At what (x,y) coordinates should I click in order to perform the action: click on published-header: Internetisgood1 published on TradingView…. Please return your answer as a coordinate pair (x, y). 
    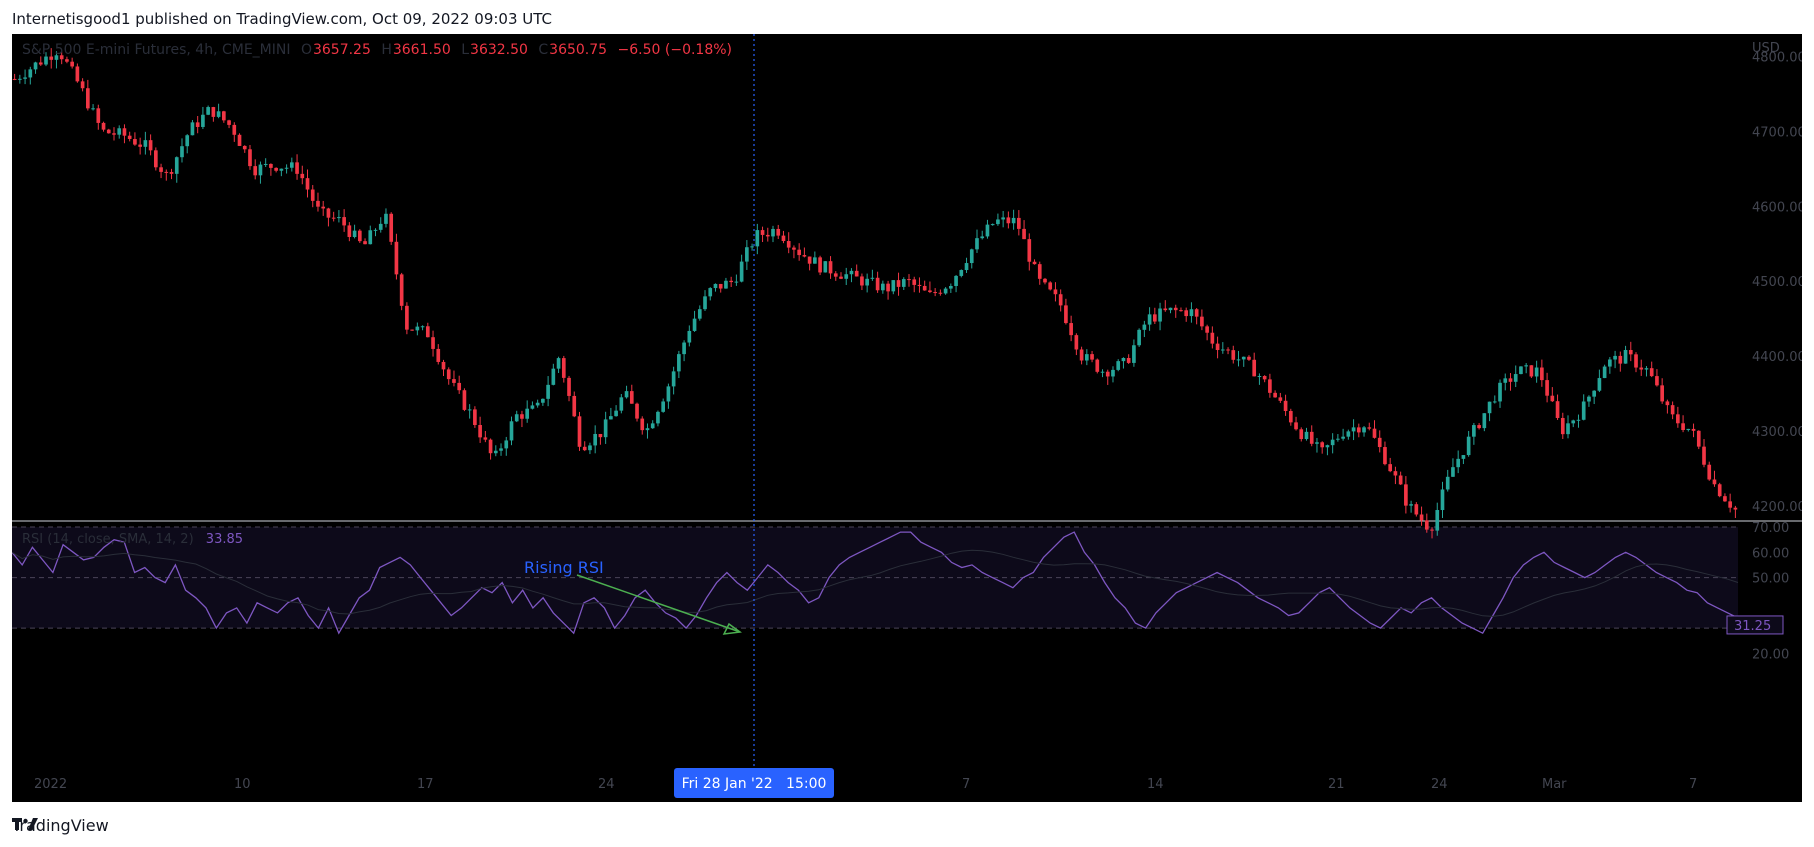
    Looking at the image, I should click on (282, 19).